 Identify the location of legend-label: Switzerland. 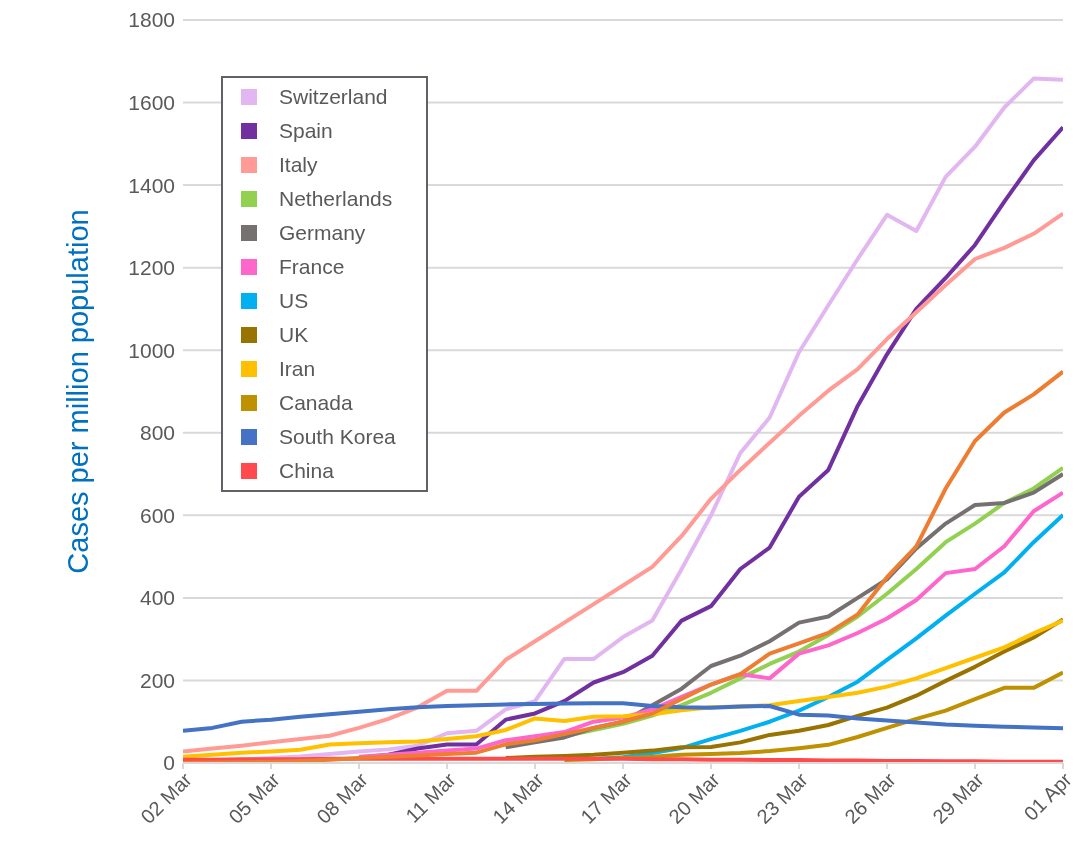
(333, 97).